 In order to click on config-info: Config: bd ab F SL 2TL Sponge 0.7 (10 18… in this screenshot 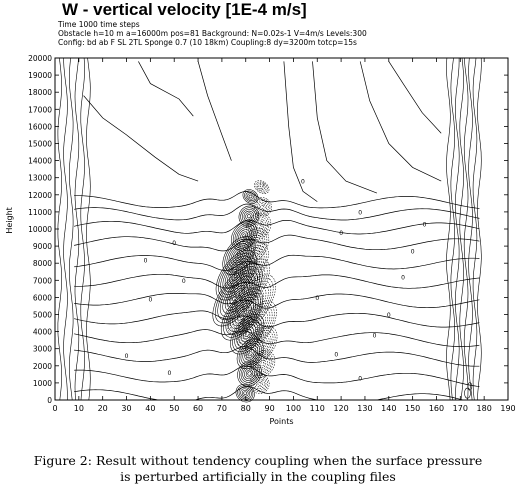, I will do `click(207, 42)`.